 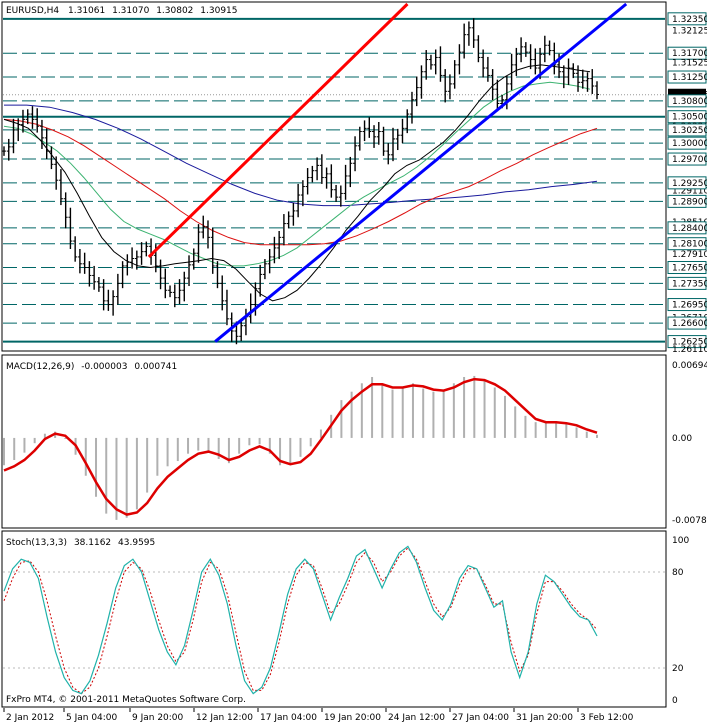 What do you see at coordinates (607, 718) in the screenshot?
I see `time-axis-label: 3 Feb 12:00` at bounding box center [607, 718].